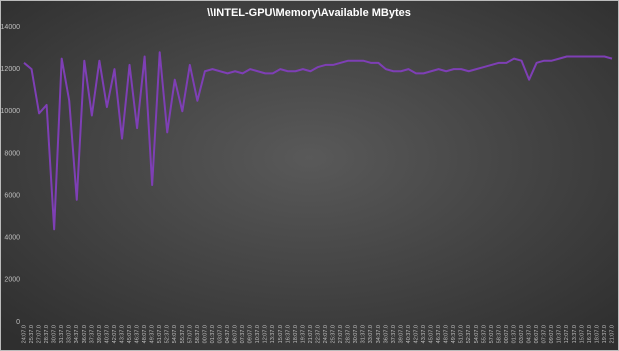  What do you see at coordinates (11, 111) in the screenshot?
I see `y-tick-label: 10000` at bounding box center [11, 111].